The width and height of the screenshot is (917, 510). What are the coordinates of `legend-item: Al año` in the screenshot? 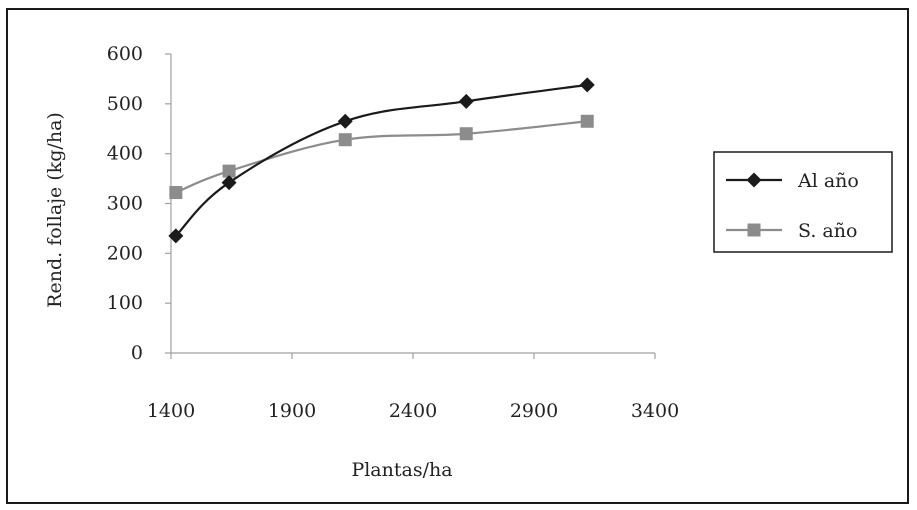 It's located at (792, 181).